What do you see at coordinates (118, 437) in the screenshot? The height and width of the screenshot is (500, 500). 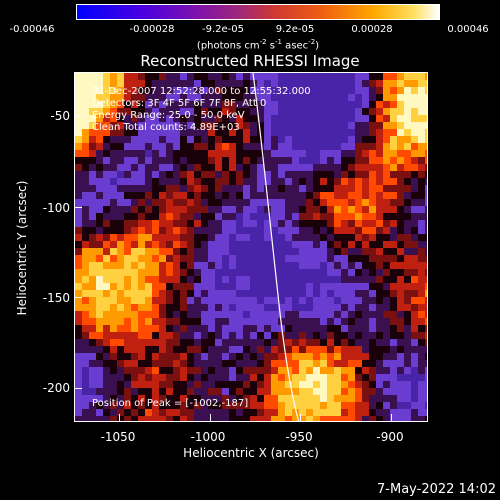 I see `x-tick-label: -1050` at bounding box center [118, 437].